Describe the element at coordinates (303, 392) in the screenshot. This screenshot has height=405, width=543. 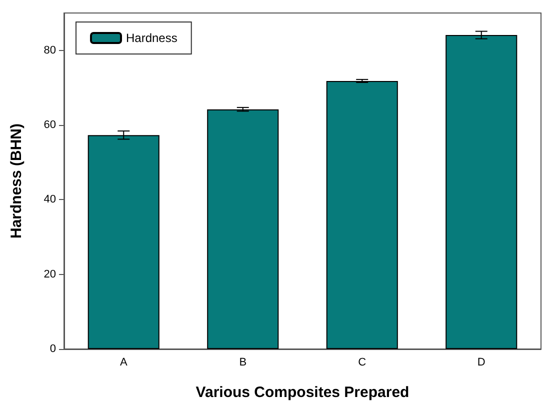
I see `x-axis-title: Various Composites Prepared` at that location.